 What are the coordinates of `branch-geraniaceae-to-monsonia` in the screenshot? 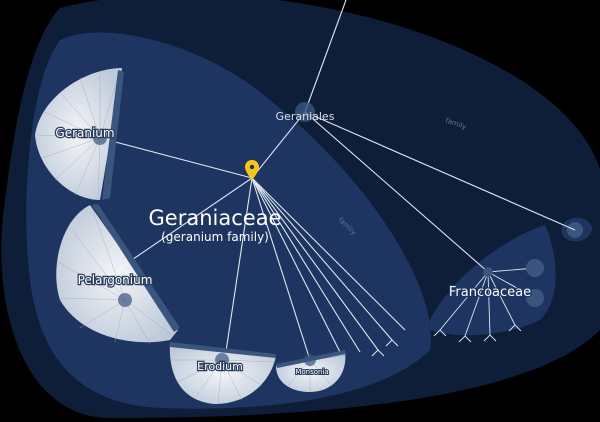 It's located at (281, 269).